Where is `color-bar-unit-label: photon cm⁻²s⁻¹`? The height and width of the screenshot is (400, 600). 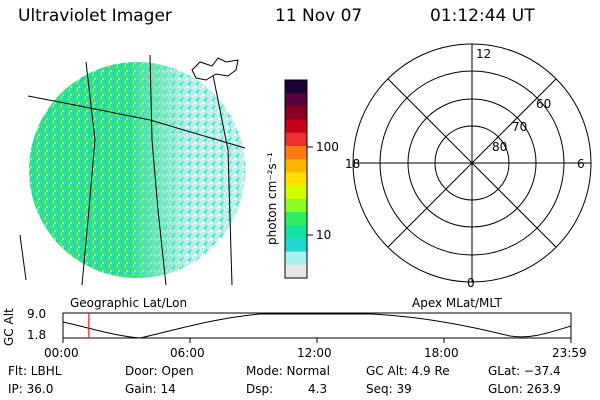 color-bar-unit-label: photon cm⁻²s⁻¹ is located at coordinates (272, 198).